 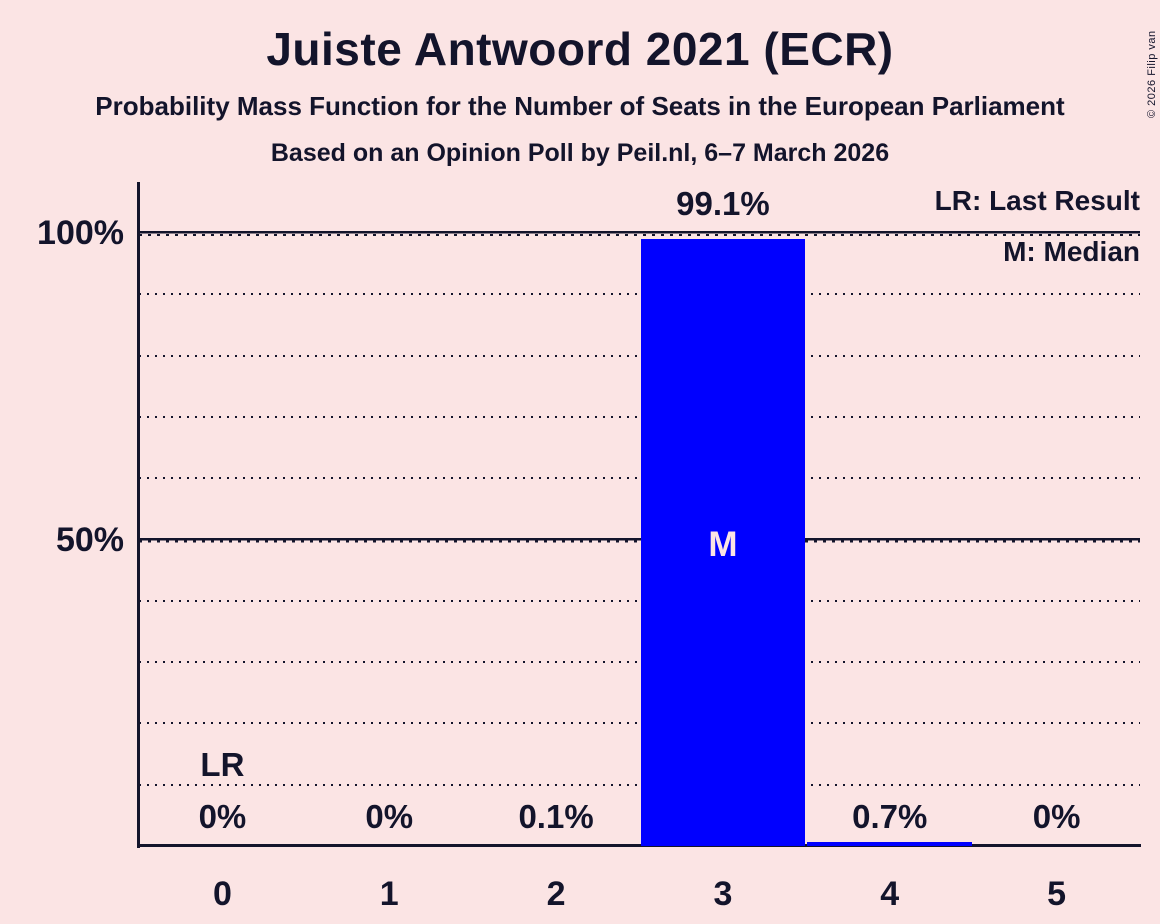 What do you see at coordinates (389, 816) in the screenshot?
I see `value-label-seats-1: 0%` at bounding box center [389, 816].